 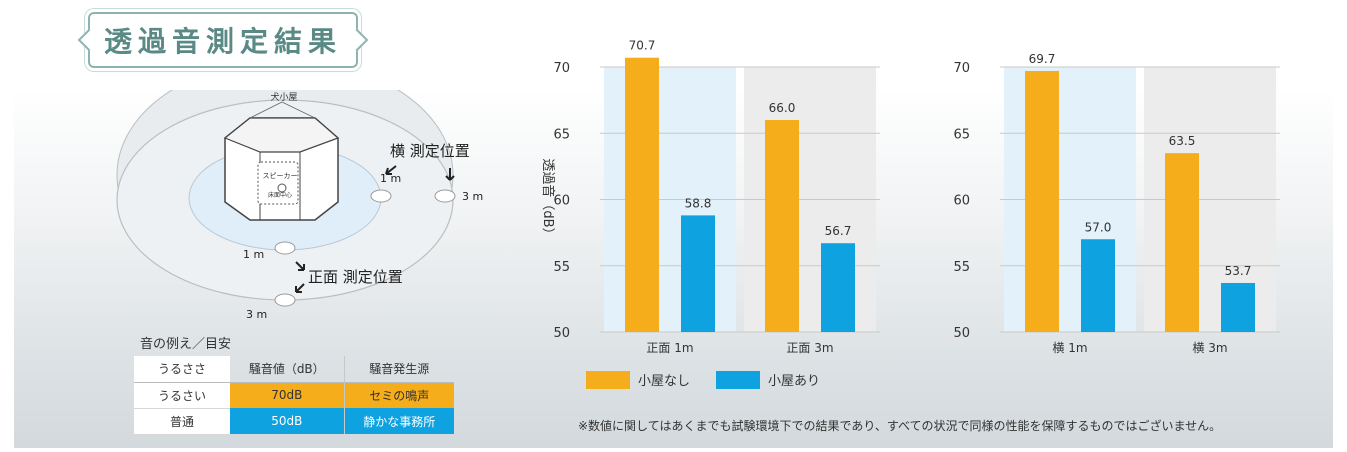 What do you see at coordinates (285, 248) in the screenshot?
I see `front-1m-point` at bounding box center [285, 248].